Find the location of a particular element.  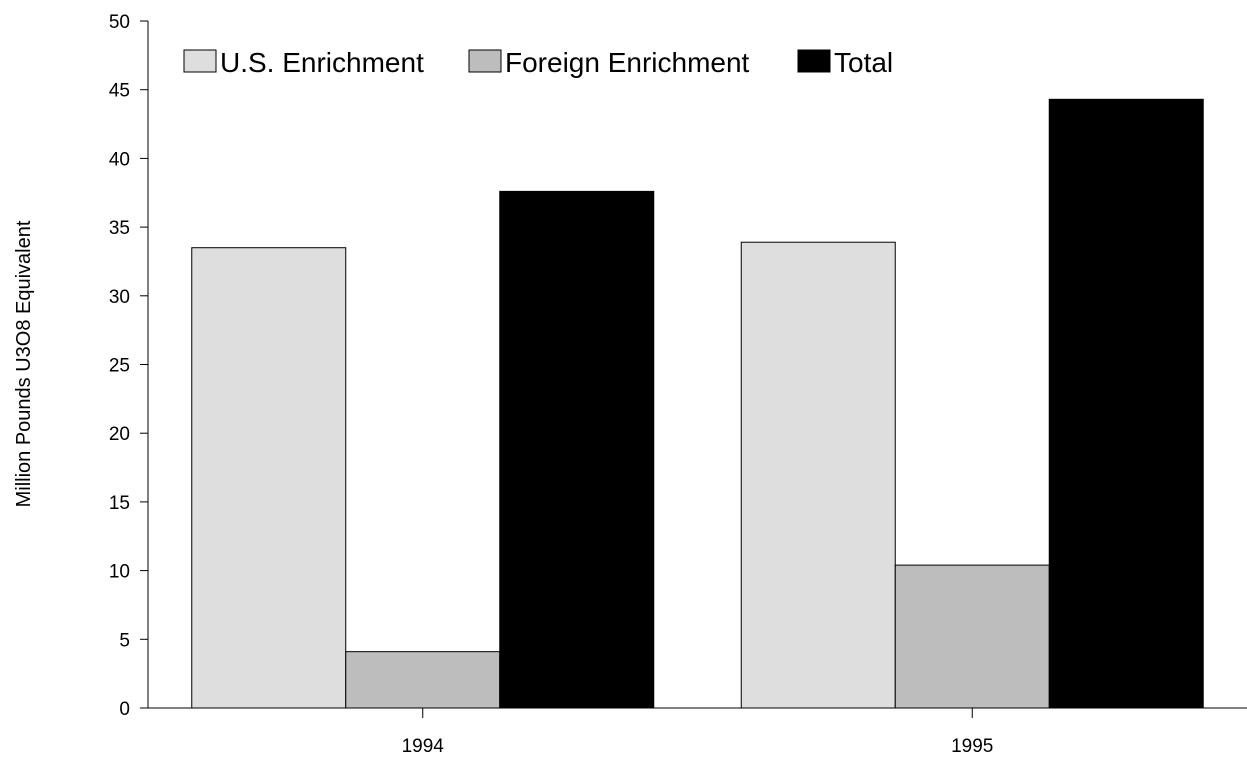

y-tick-label: 40 is located at coordinates (119, 159).